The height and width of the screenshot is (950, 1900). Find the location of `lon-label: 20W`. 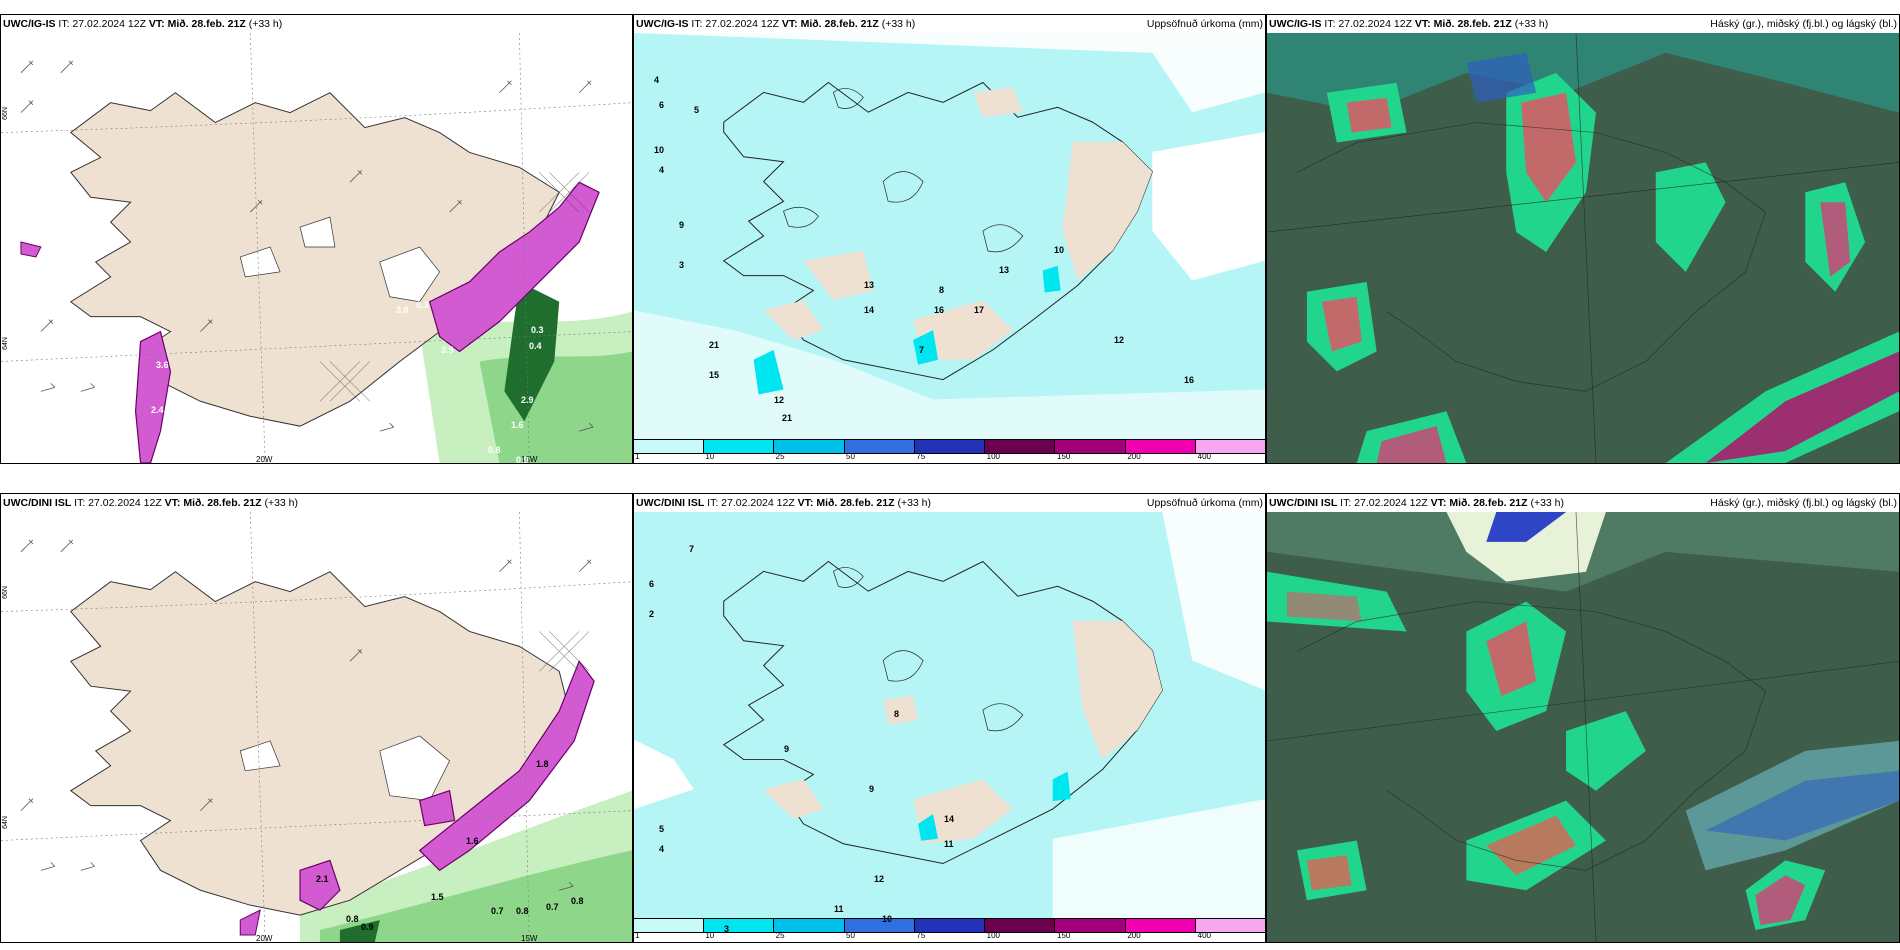

lon-label: 20W is located at coordinates (264, 459).